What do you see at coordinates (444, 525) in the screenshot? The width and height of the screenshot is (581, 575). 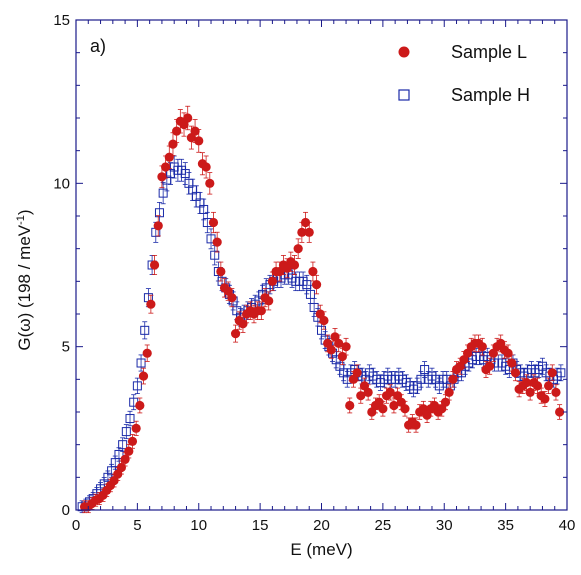 I see `x-tick-label: 30` at bounding box center [444, 525].